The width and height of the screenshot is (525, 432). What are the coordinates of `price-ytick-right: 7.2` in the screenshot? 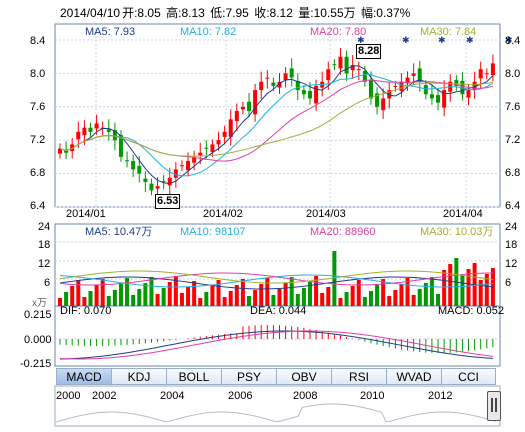 It's located at (513, 140).